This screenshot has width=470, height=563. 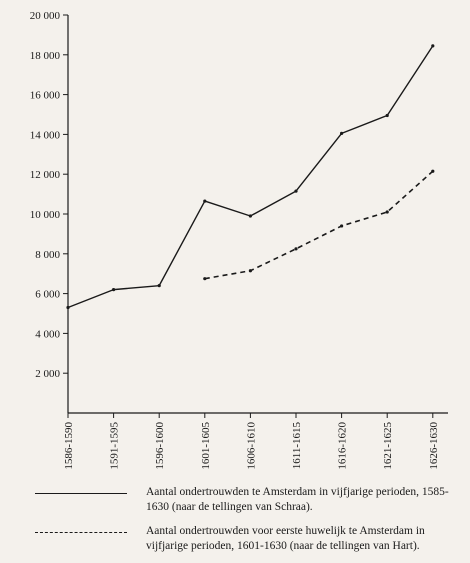 I want to click on series-dashed-line, so click(x=319, y=225).